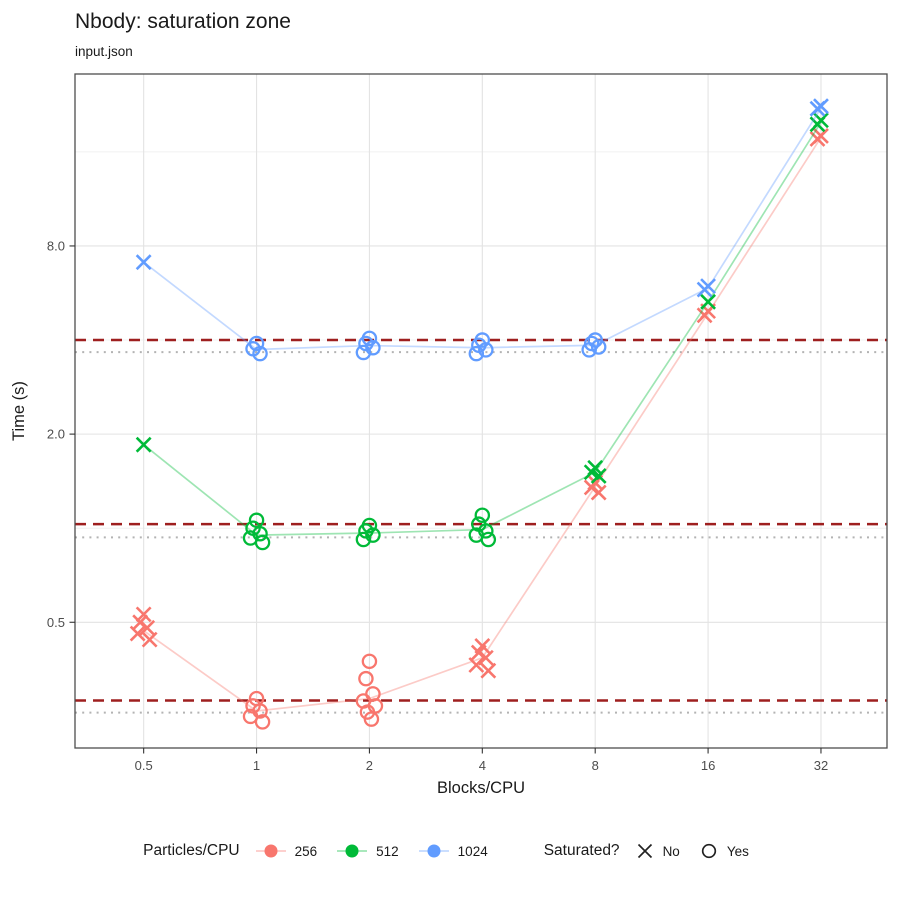 The image size is (900, 900). Describe the element at coordinates (708, 765) in the screenshot. I see `x-tick-label: 16` at that location.